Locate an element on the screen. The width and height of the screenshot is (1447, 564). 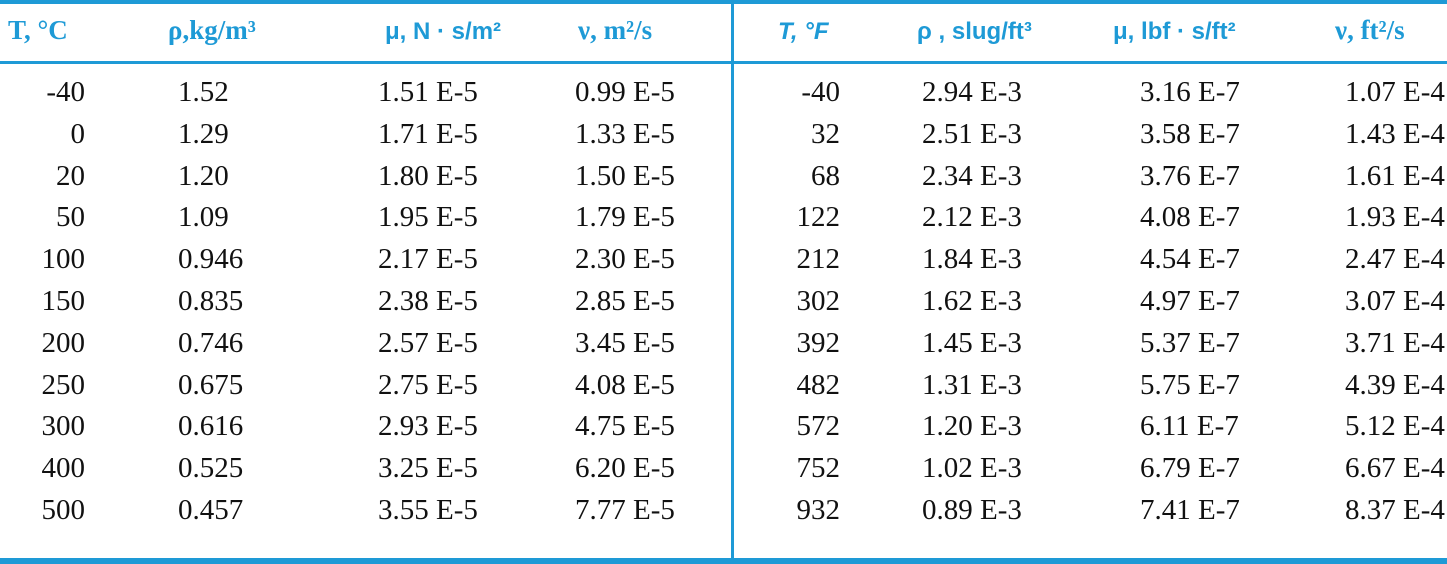
table-cell: 3.16 E-7 is located at coordinates (1190, 92).